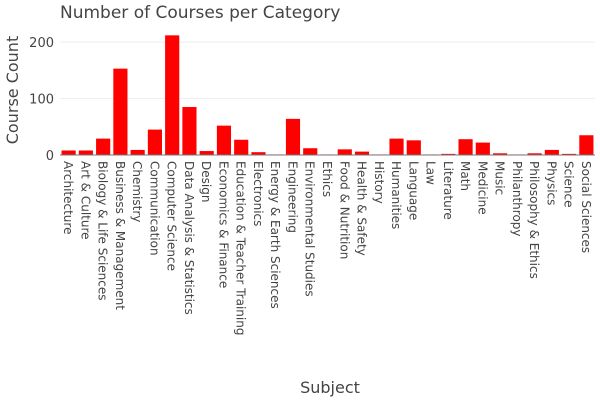 The width and height of the screenshot is (600, 404). I want to click on x-tick-label: Art & Culture, so click(85, 200).